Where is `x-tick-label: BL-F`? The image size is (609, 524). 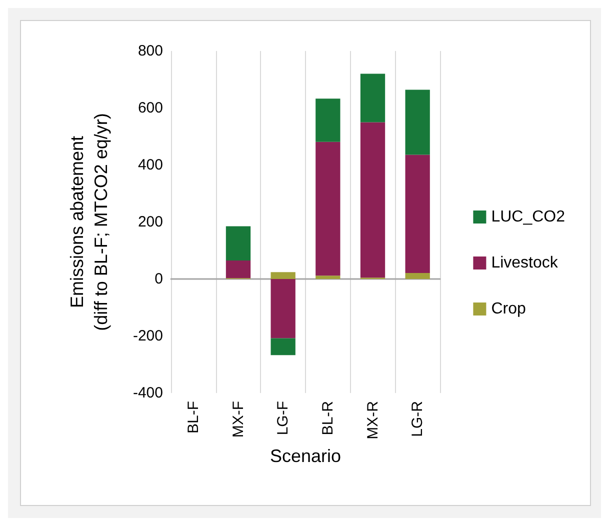 x-tick-label: BL-F is located at coordinates (193, 417).